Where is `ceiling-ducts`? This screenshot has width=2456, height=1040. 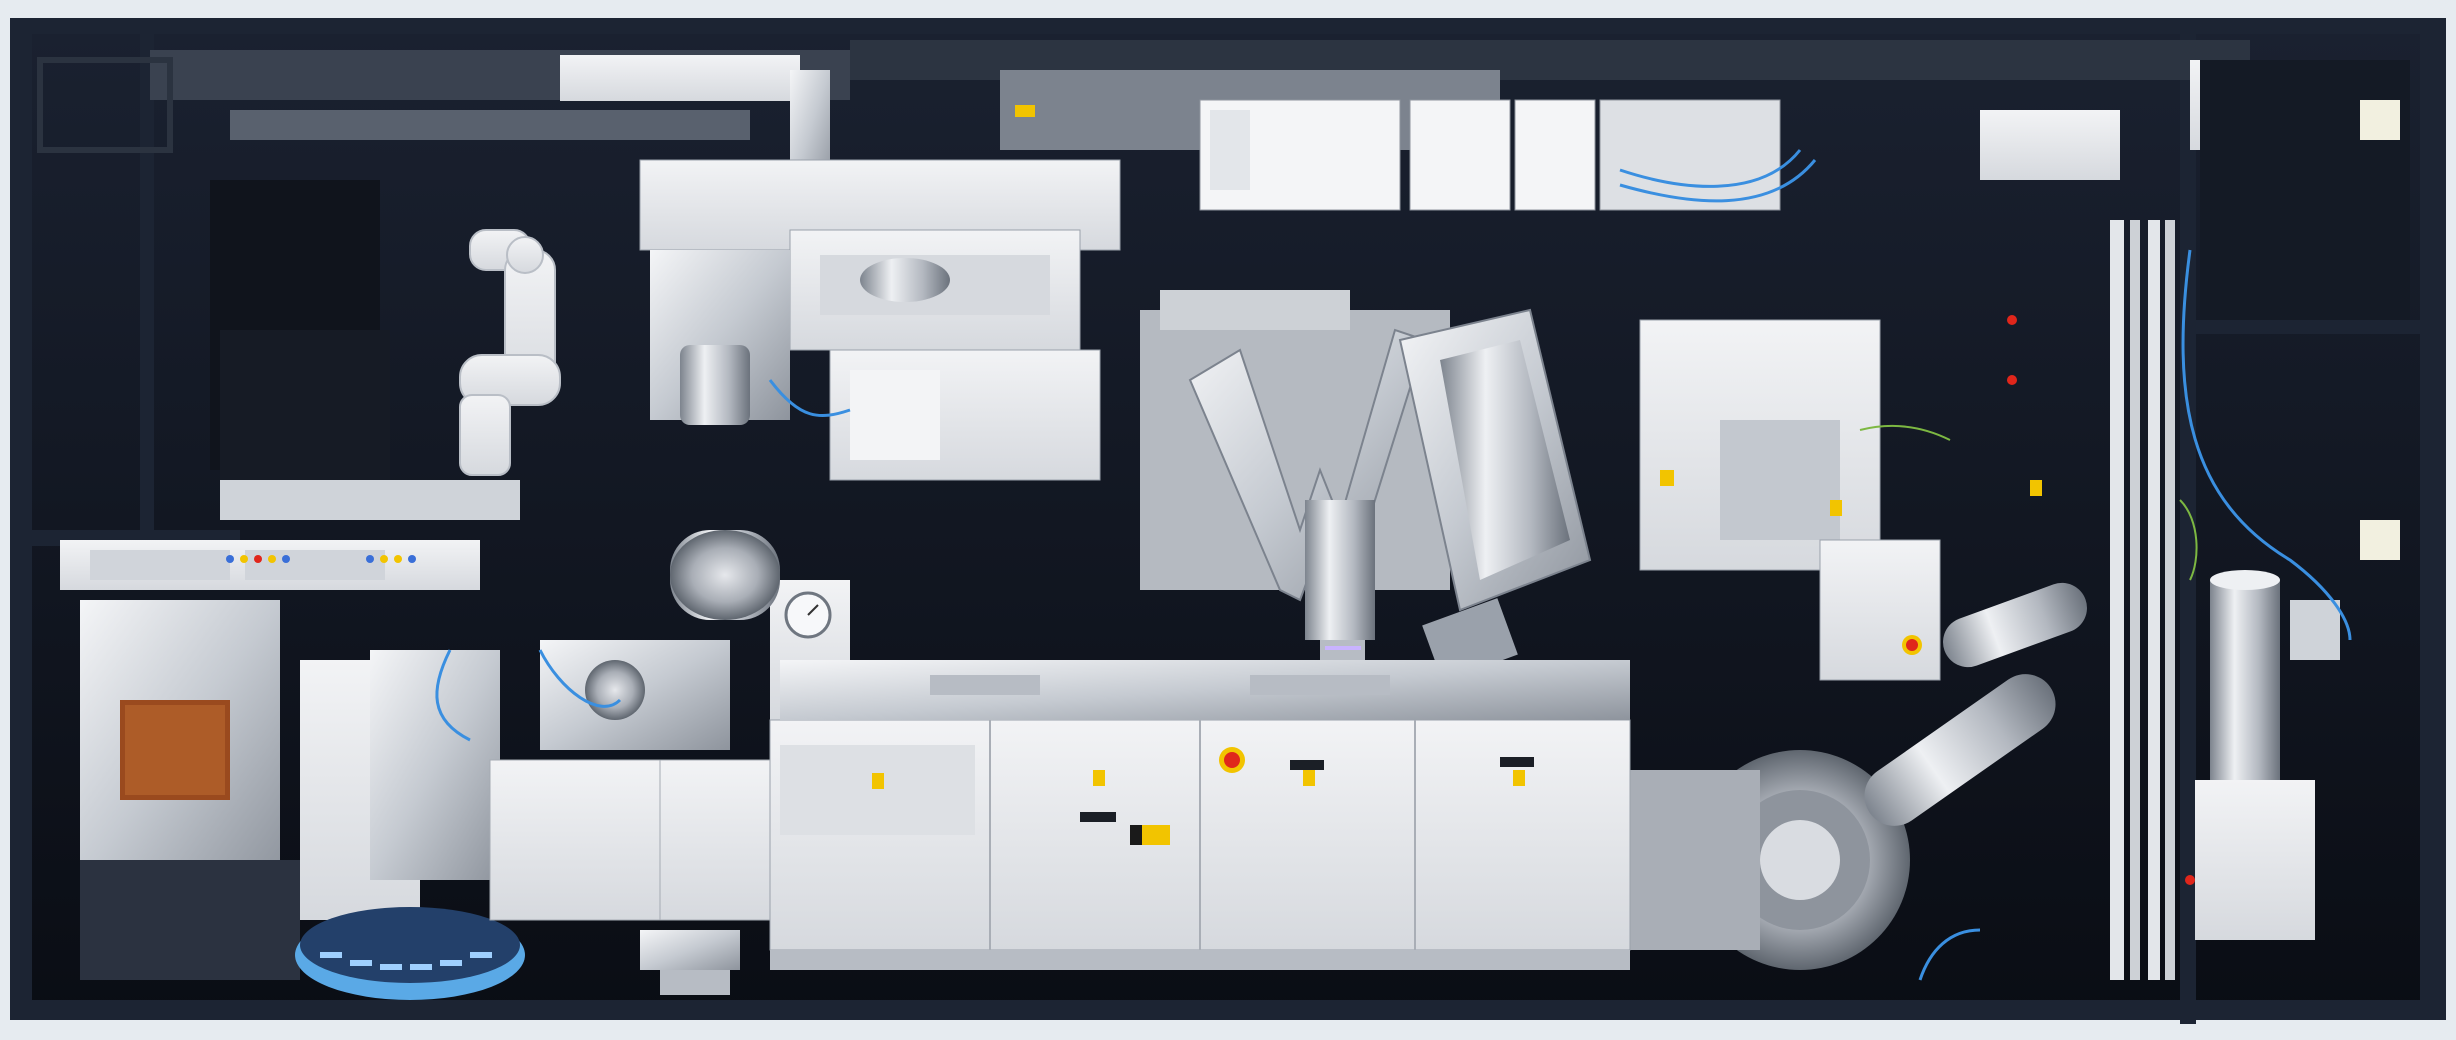 ceiling-ducts is located at coordinates (1200, 115).